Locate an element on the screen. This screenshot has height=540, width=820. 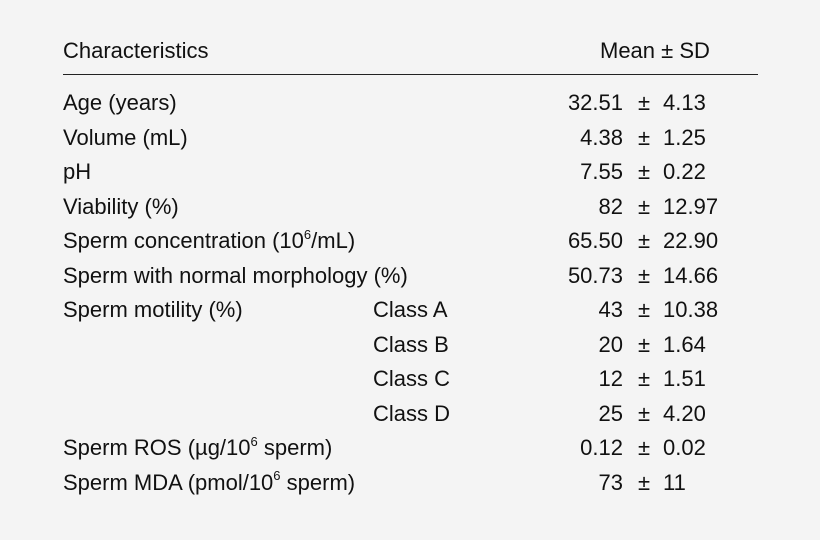
row-sd: 1.25 is located at coordinates (684, 137).